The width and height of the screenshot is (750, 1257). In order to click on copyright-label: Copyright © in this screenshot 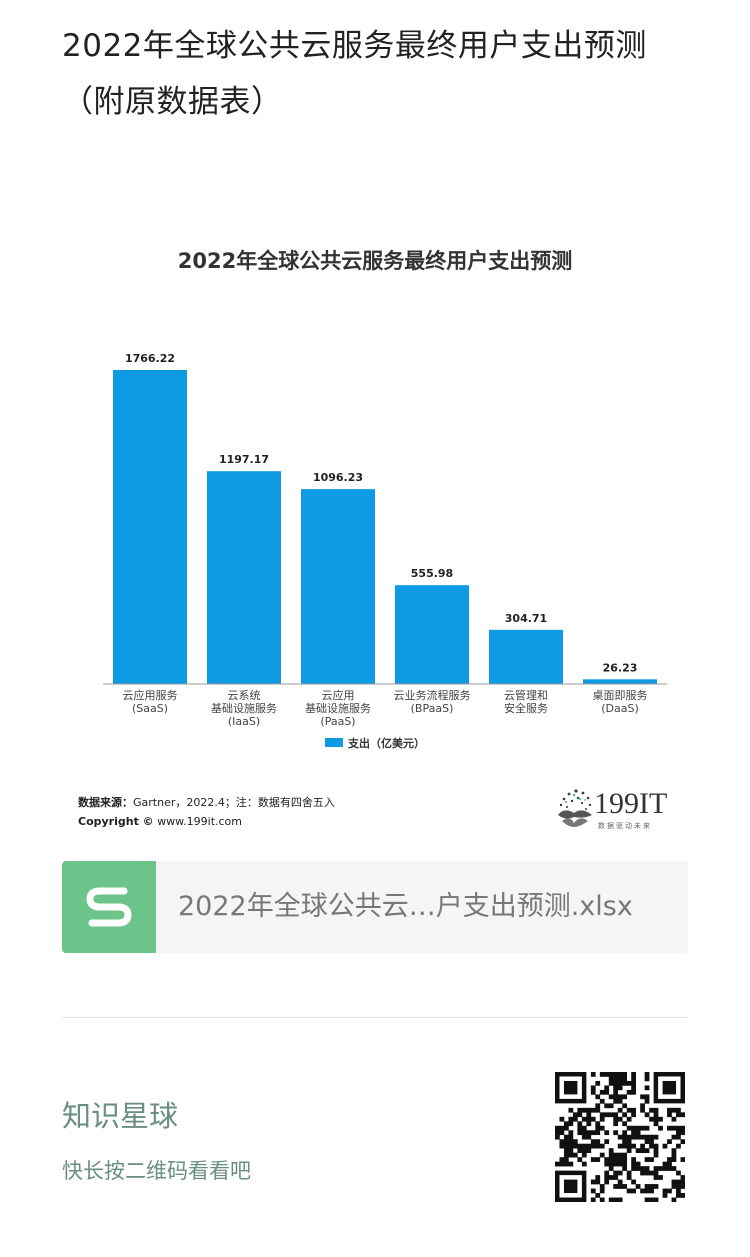, I will do `click(116, 821)`.